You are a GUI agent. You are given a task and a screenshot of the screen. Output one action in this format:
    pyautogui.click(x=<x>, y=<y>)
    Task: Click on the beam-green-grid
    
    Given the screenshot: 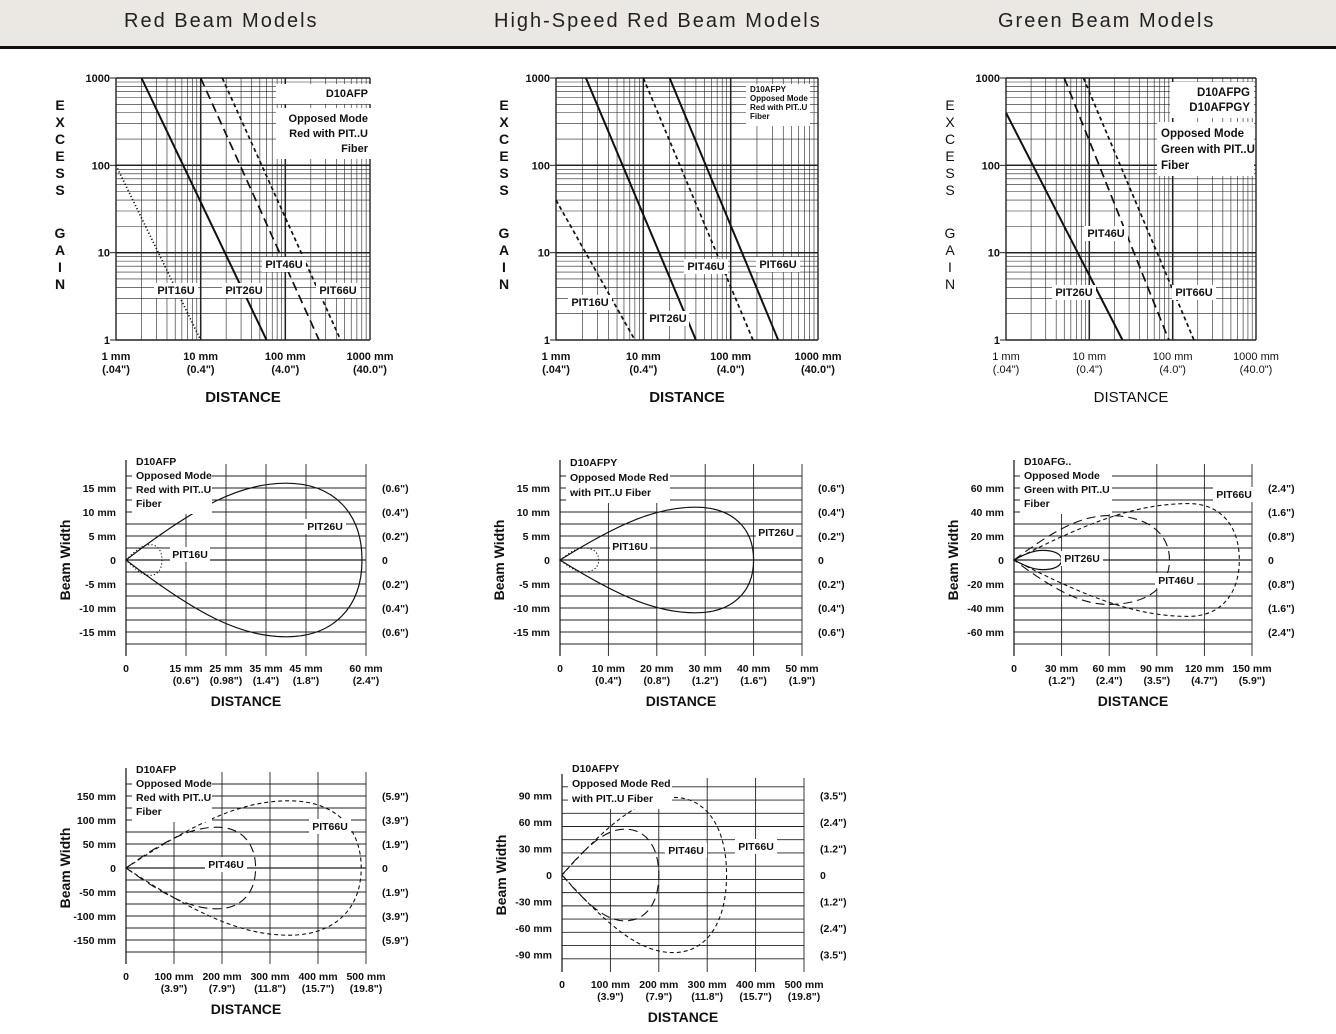 What is the action you would take?
    pyautogui.click(x=1133, y=560)
    